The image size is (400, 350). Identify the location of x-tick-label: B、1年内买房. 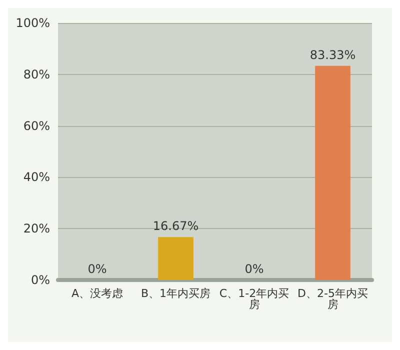
(175, 293).